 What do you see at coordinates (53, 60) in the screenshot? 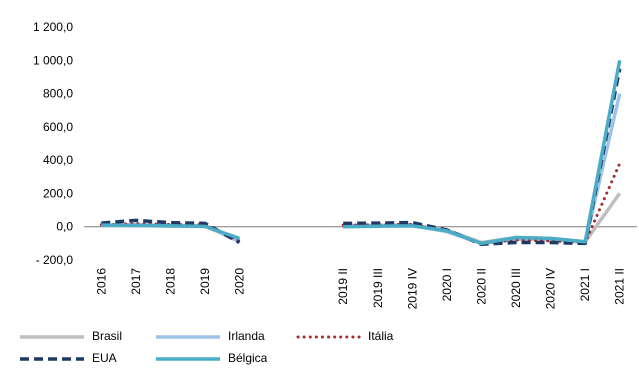
I see `y-tick-label: 1 000,0` at bounding box center [53, 60].